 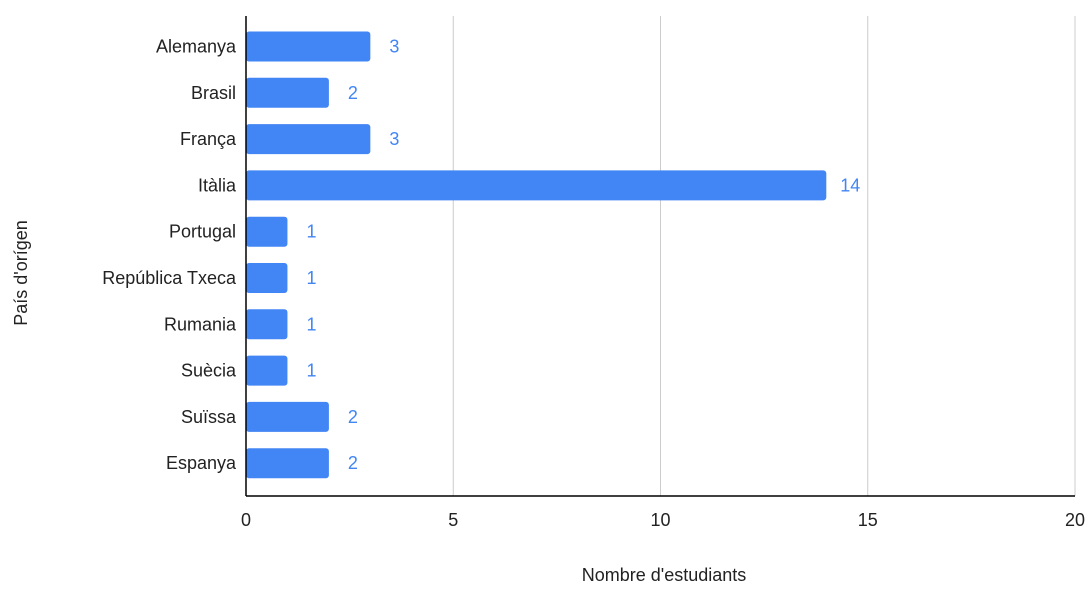 I want to click on y-axis-title: País d'orígen, so click(x=21, y=273).